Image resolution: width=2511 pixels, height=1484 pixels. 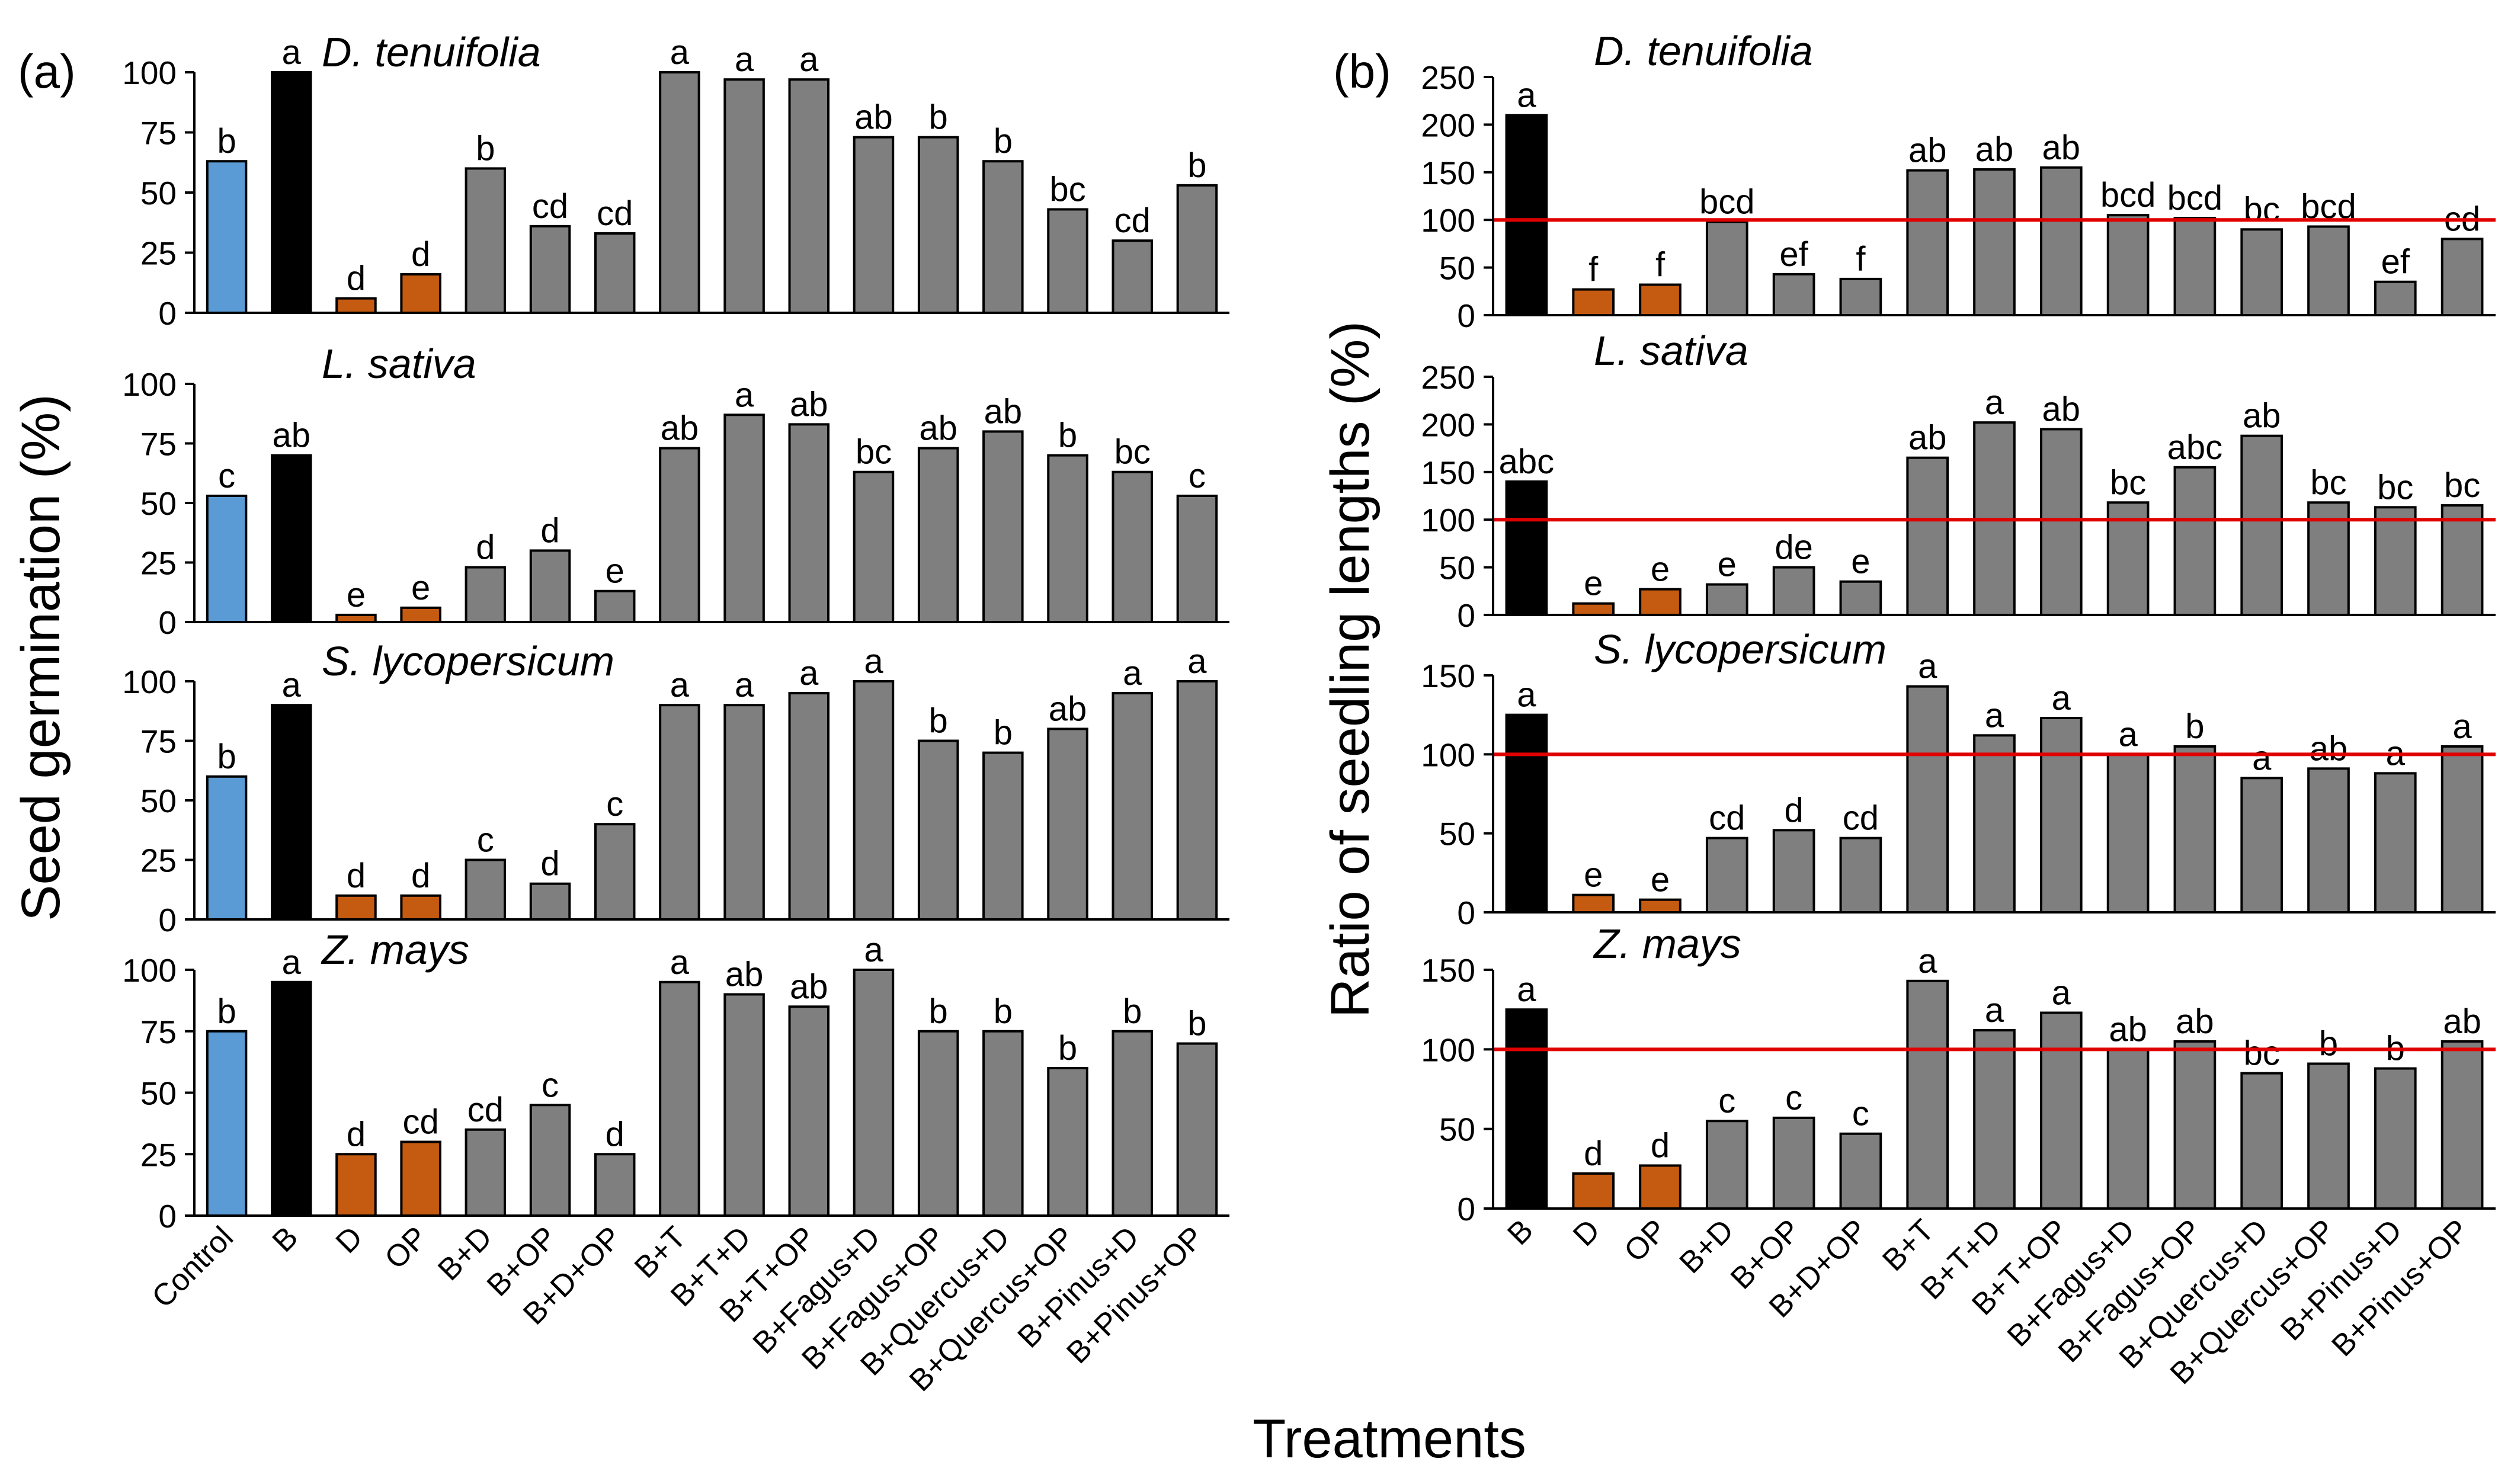 I want to click on bar-Control, so click(x=227, y=848).